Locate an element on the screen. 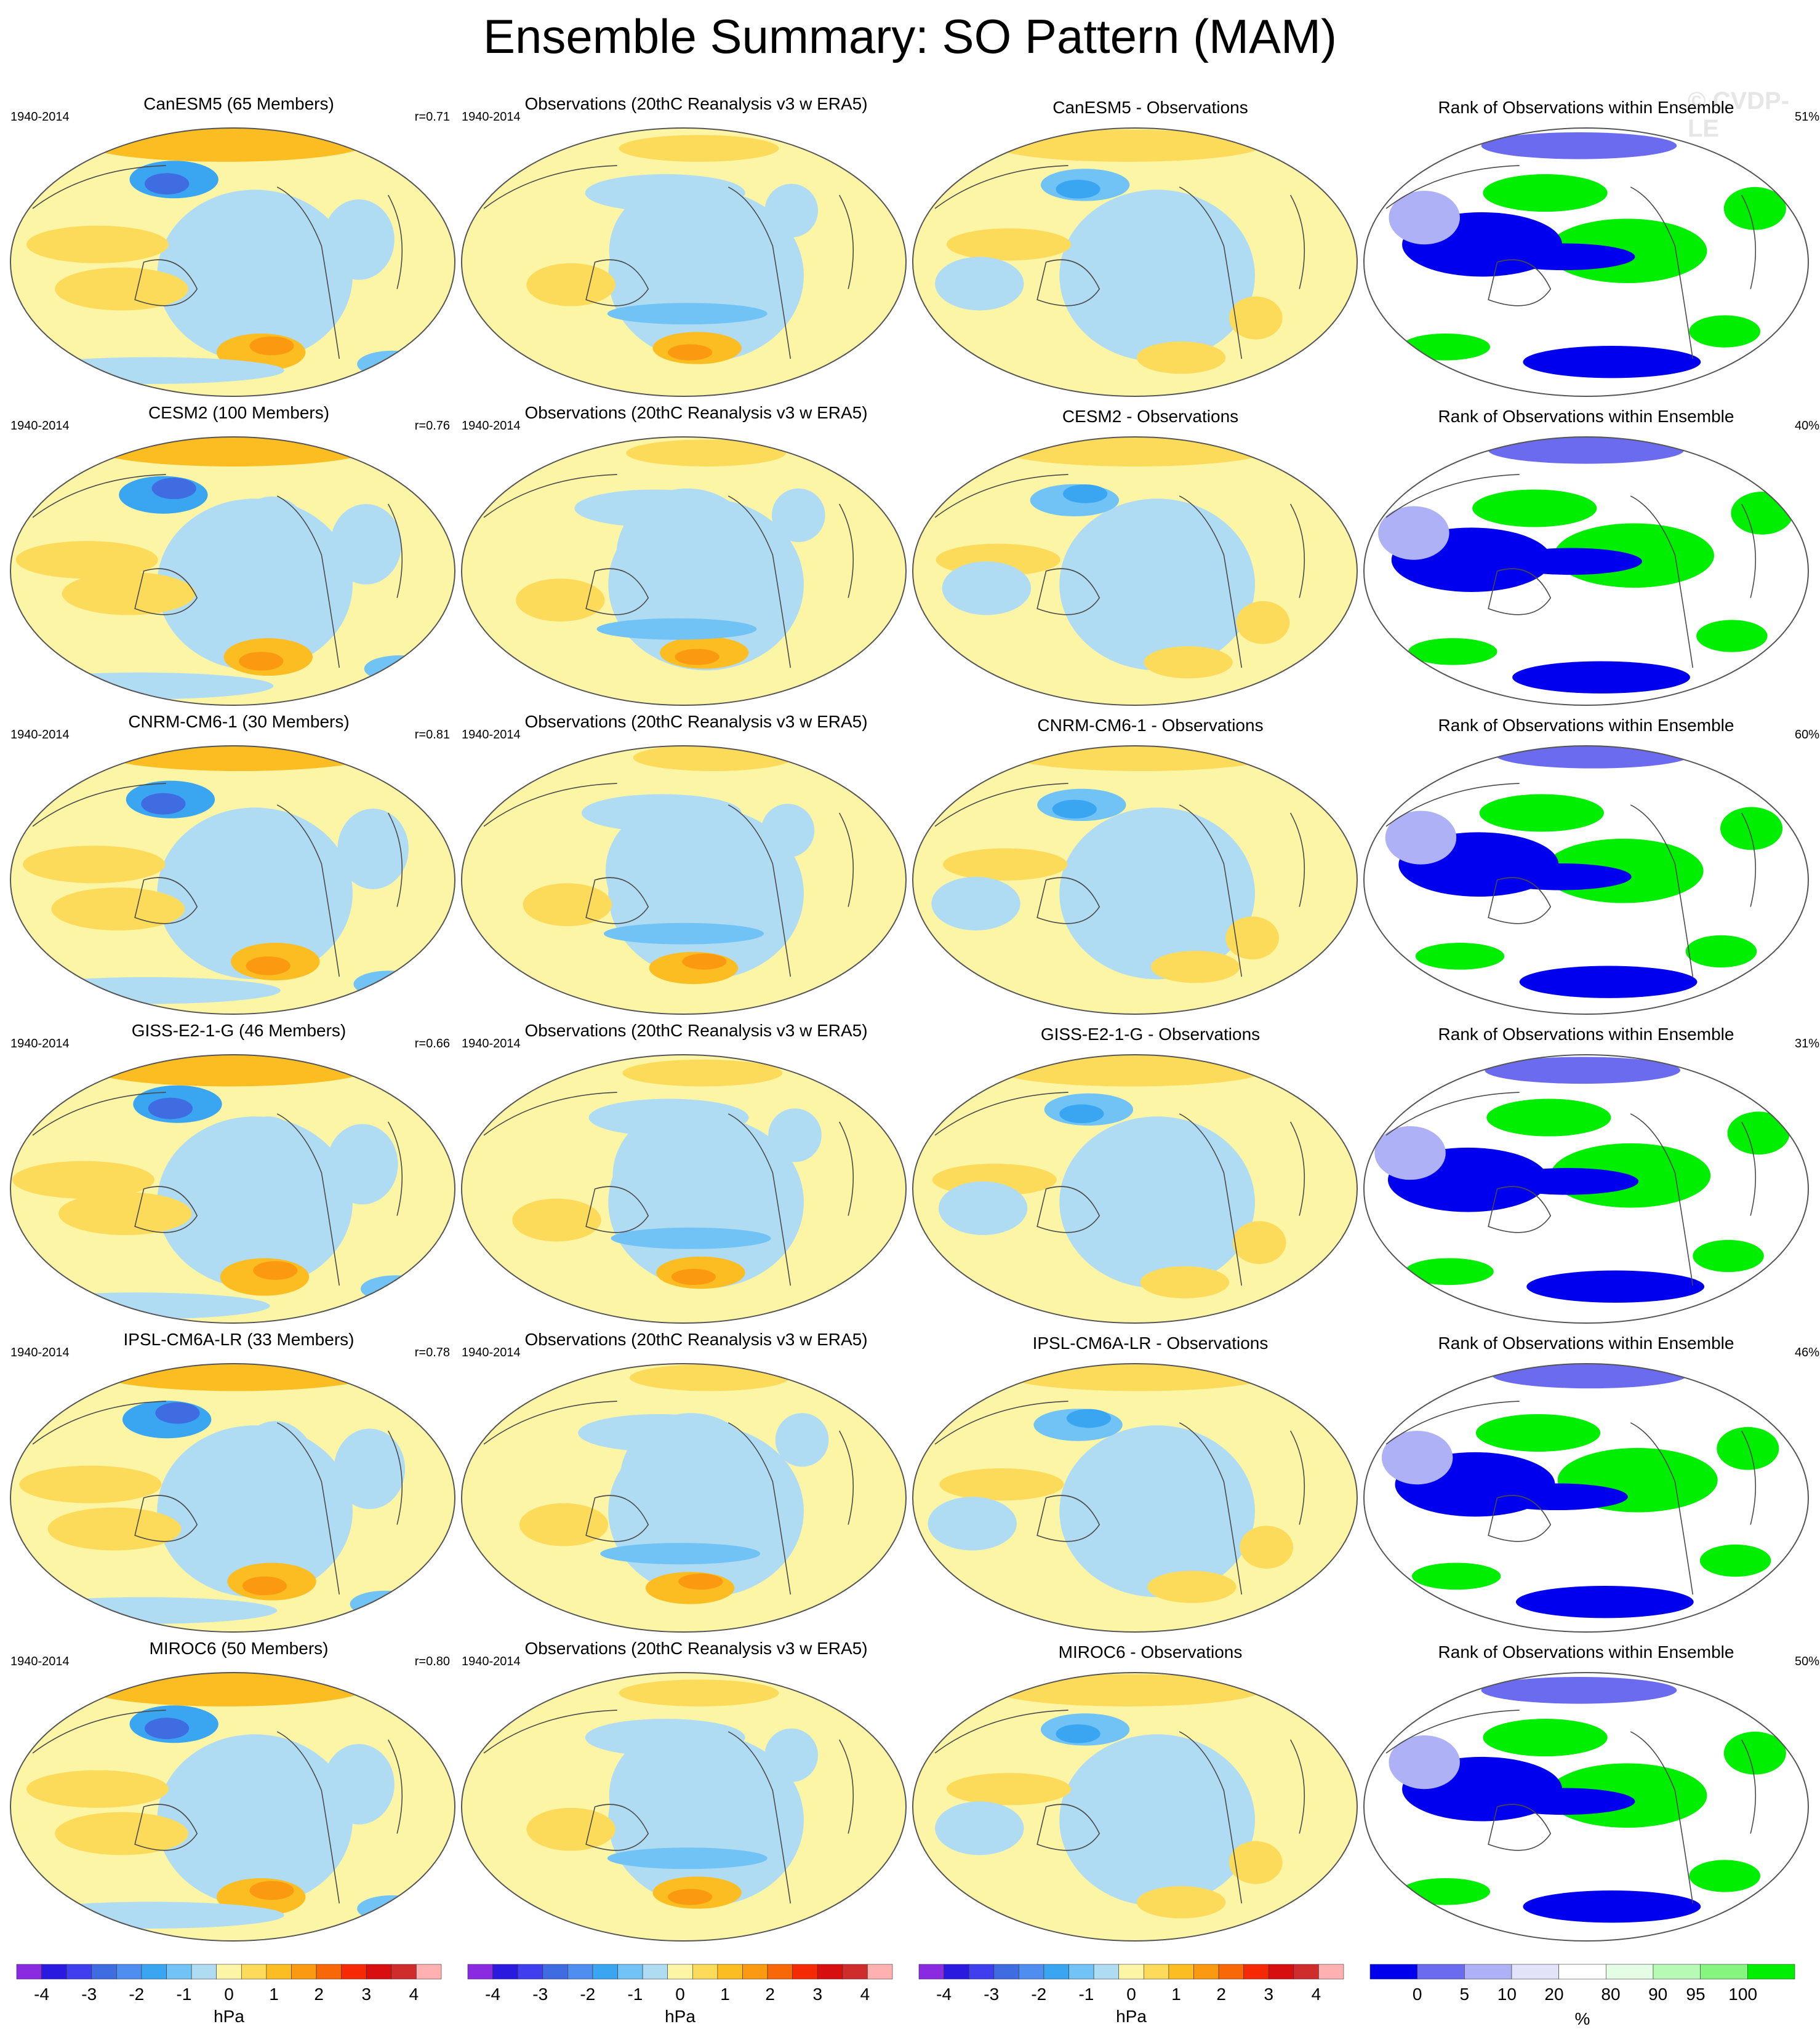 The width and height of the screenshot is (1820, 2040). main-title: Ensemble Summary: SO Pattern (MAM) is located at coordinates (910, 36).